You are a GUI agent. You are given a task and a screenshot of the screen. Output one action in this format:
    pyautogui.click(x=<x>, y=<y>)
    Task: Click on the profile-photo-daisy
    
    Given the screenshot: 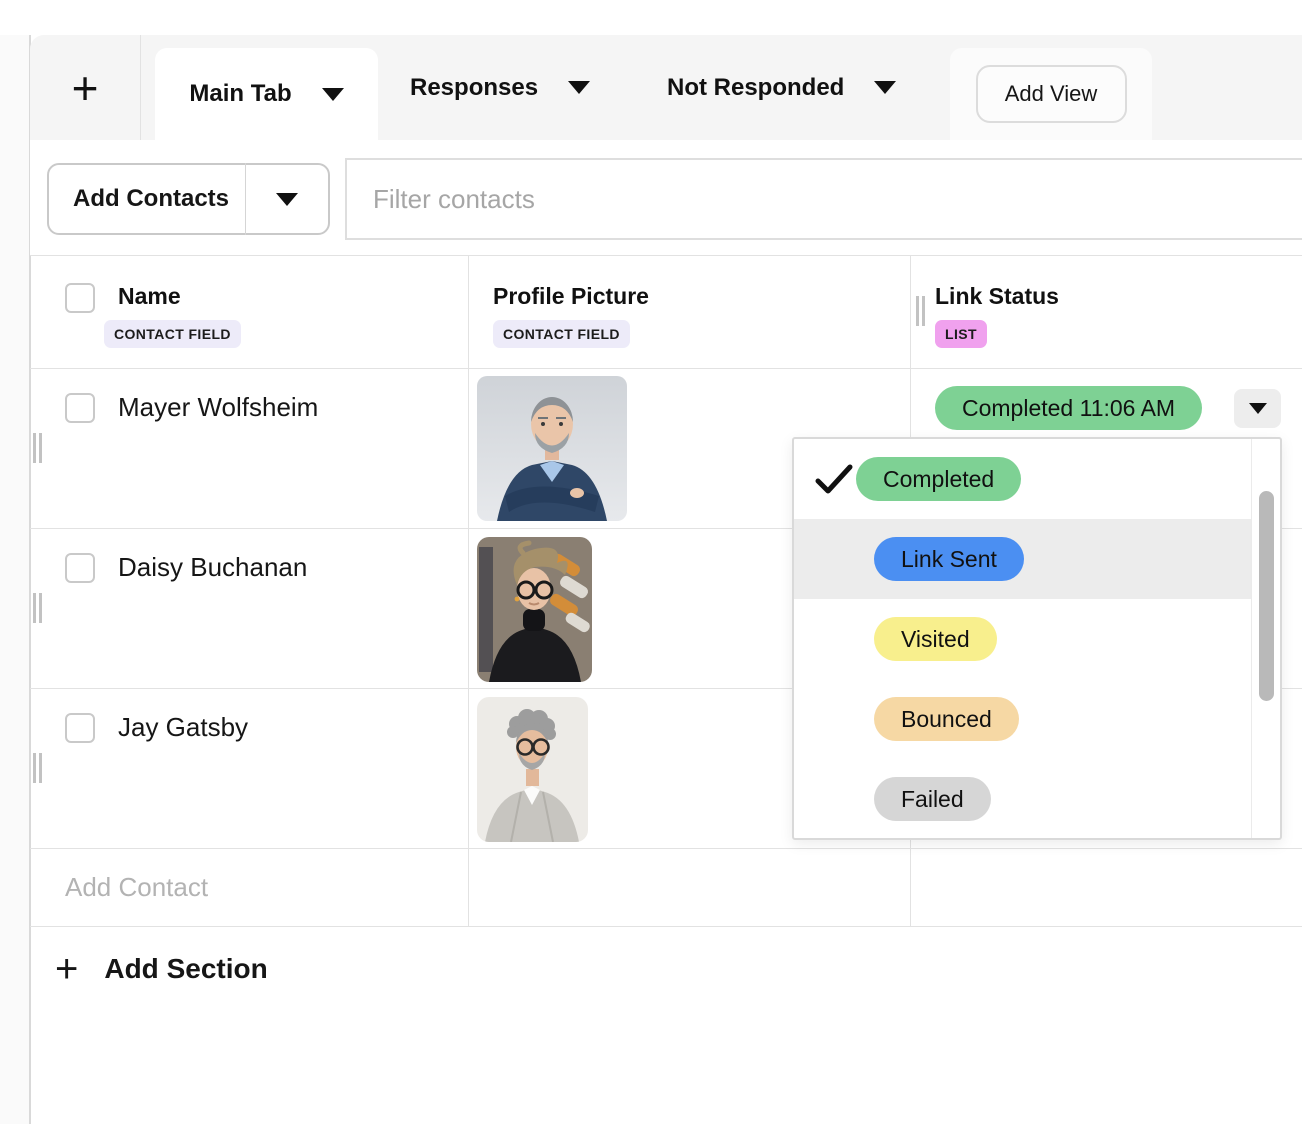 What is the action you would take?
    pyautogui.click(x=534, y=609)
    